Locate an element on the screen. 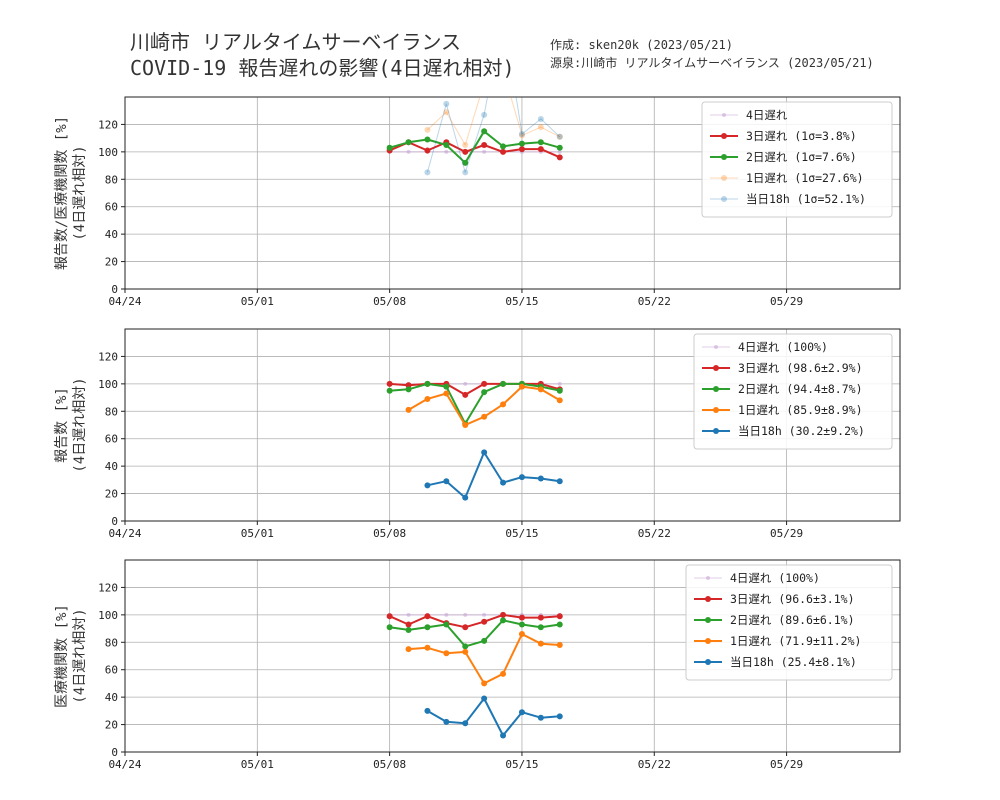 Image resolution: width=1000 pixels, height=800 pixels. x-tick-label: 05/15 is located at coordinates (521, 301).